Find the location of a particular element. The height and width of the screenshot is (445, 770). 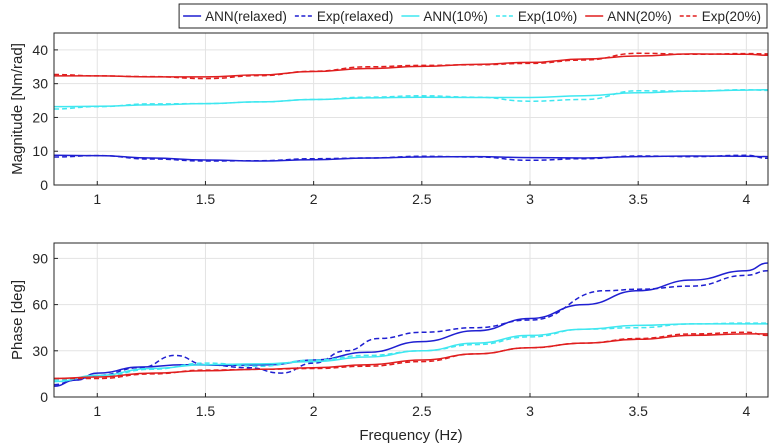

legend-label: ANN(relaxed) is located at coordinates (246, 16).